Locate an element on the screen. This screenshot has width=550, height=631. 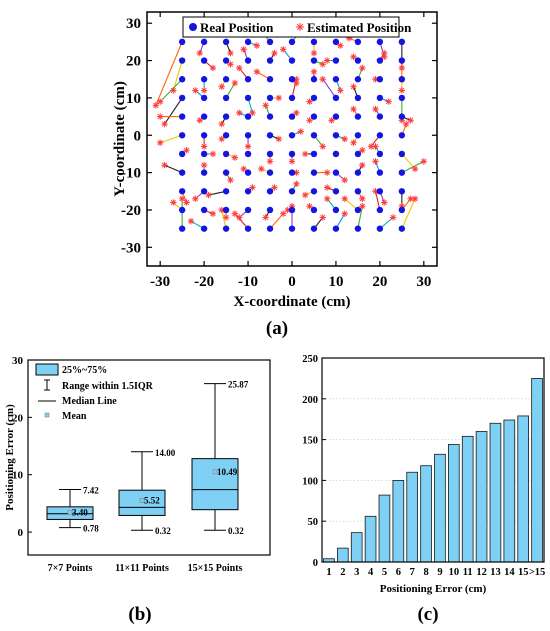
mean-label: 10.49 is located at coordinates (227, 472).